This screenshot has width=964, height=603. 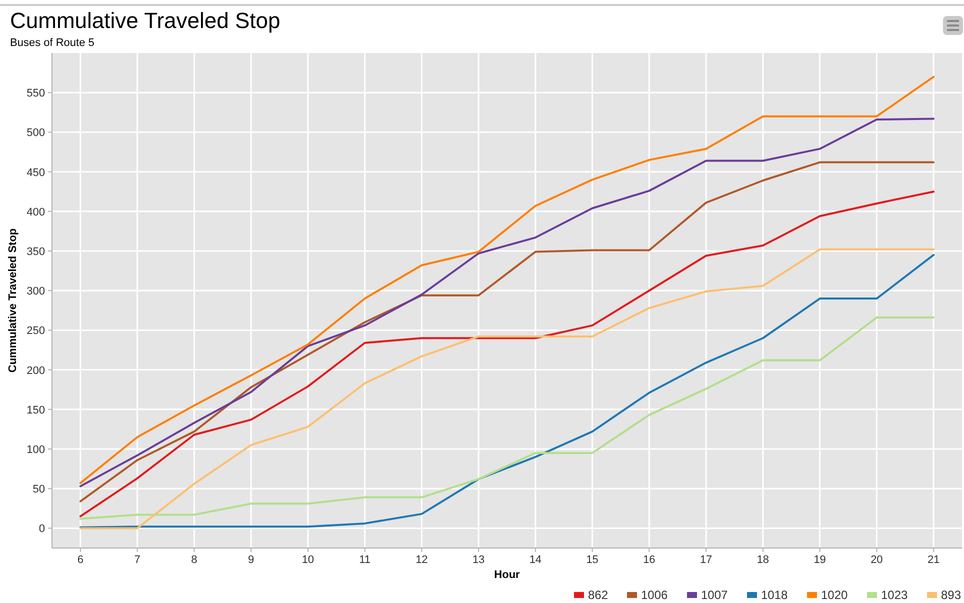 I want to click on chart-subtitle: Buses of Route 5, so click(x=52, y=43).